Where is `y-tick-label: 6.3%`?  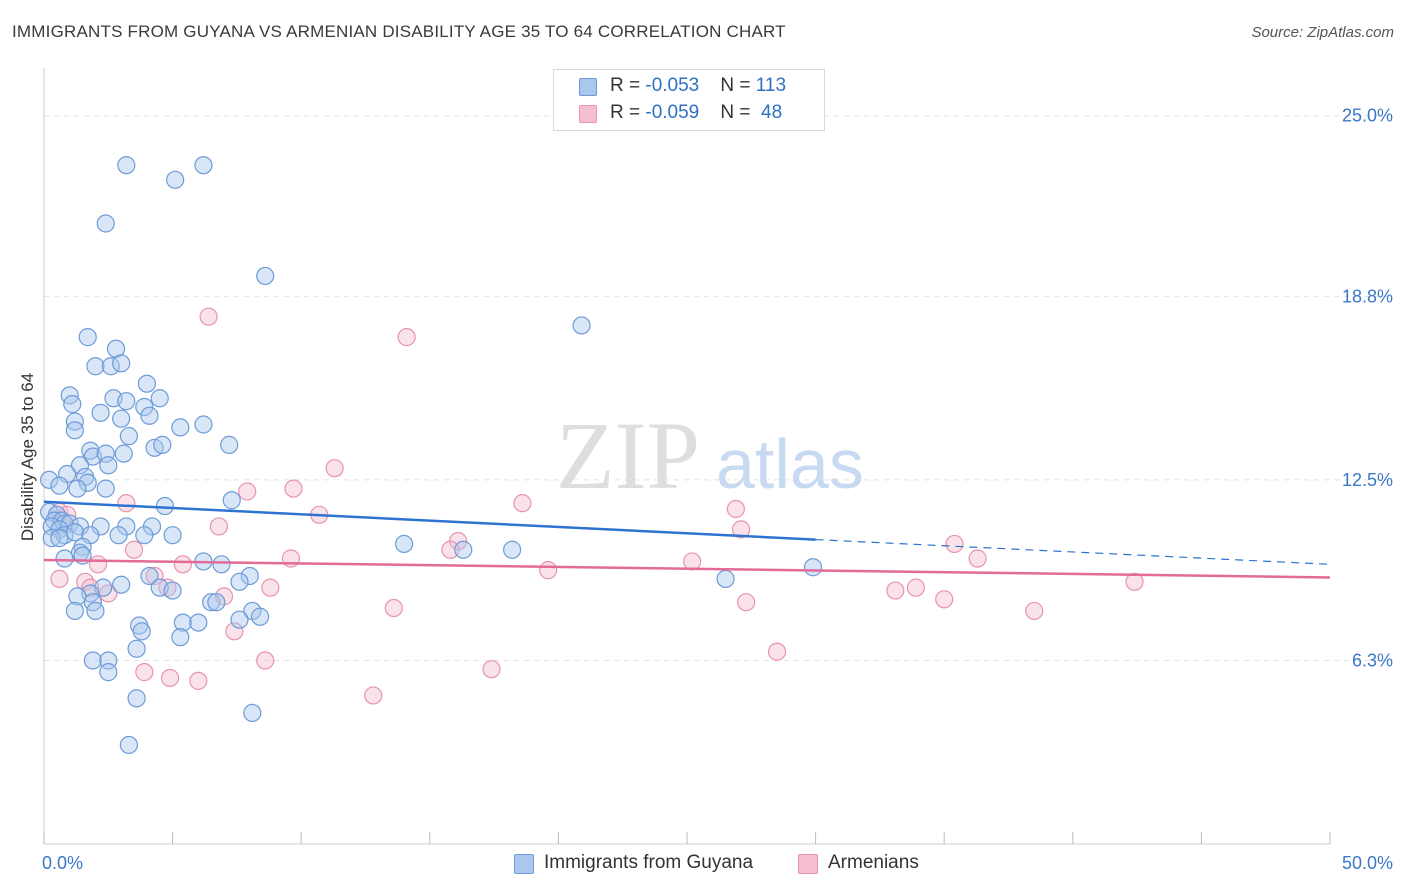 y-tick-label: 6.3% is located at coordinates (1372, 660).